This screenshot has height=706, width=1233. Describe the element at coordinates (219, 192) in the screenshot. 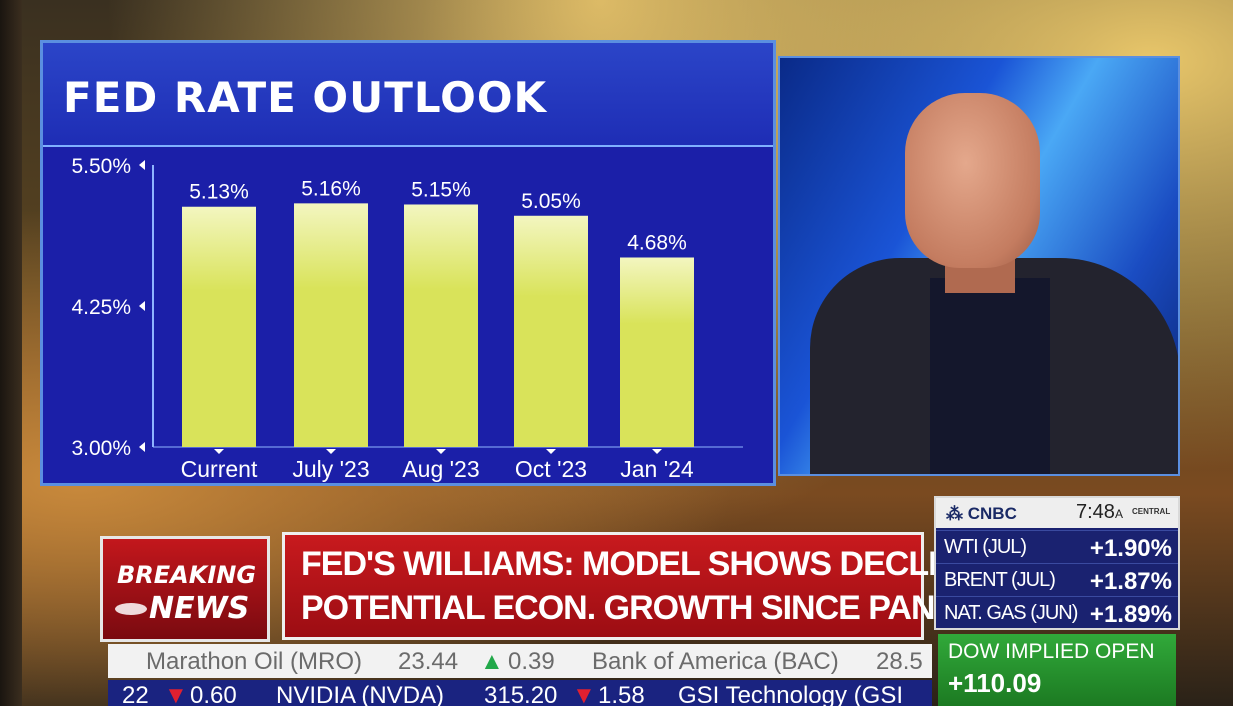

I see `bar-value-label: 5.13%` at that location.